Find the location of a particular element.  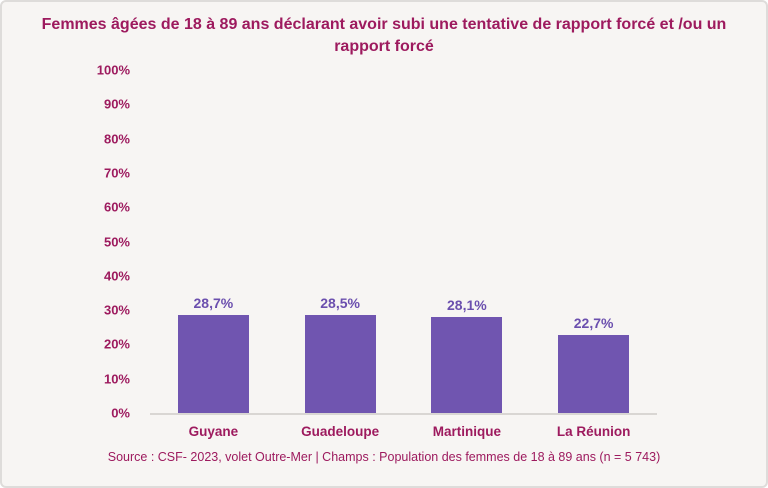

y-tick-label: 90% is located at coordinates (116, 104).